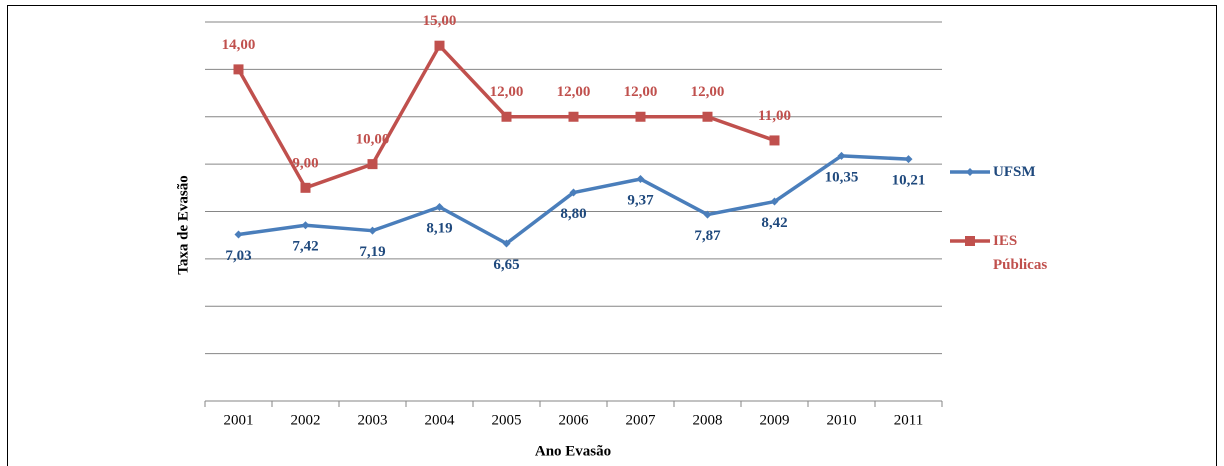 This screenshot has height=466, width=1224. What do you see at coordinates (909, 181) in the screenshot?
I see `data-label: 10,21` at bounding box center [909, 181].